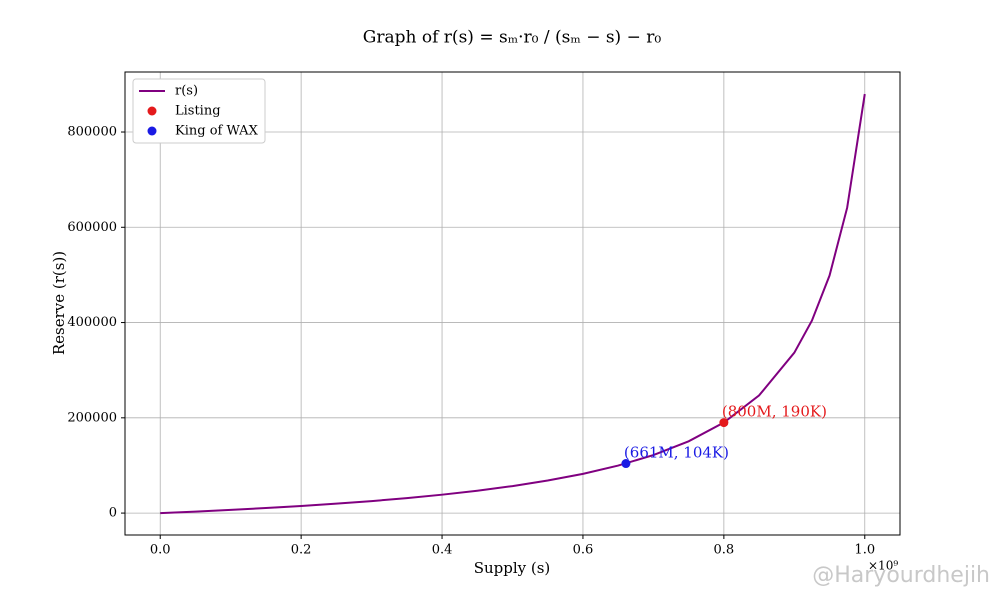 The width and height of the screenshot is (1000, 600). What do you see at coordinates (864, 550) in the screenshot?
I see `x-tick-label: 1.0` at bounding box center [864, 550].